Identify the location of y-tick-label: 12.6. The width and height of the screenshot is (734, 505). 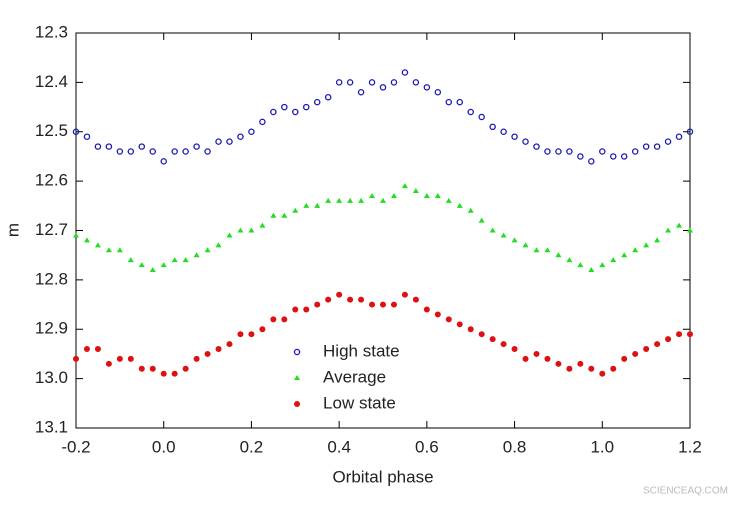
(51, 180).